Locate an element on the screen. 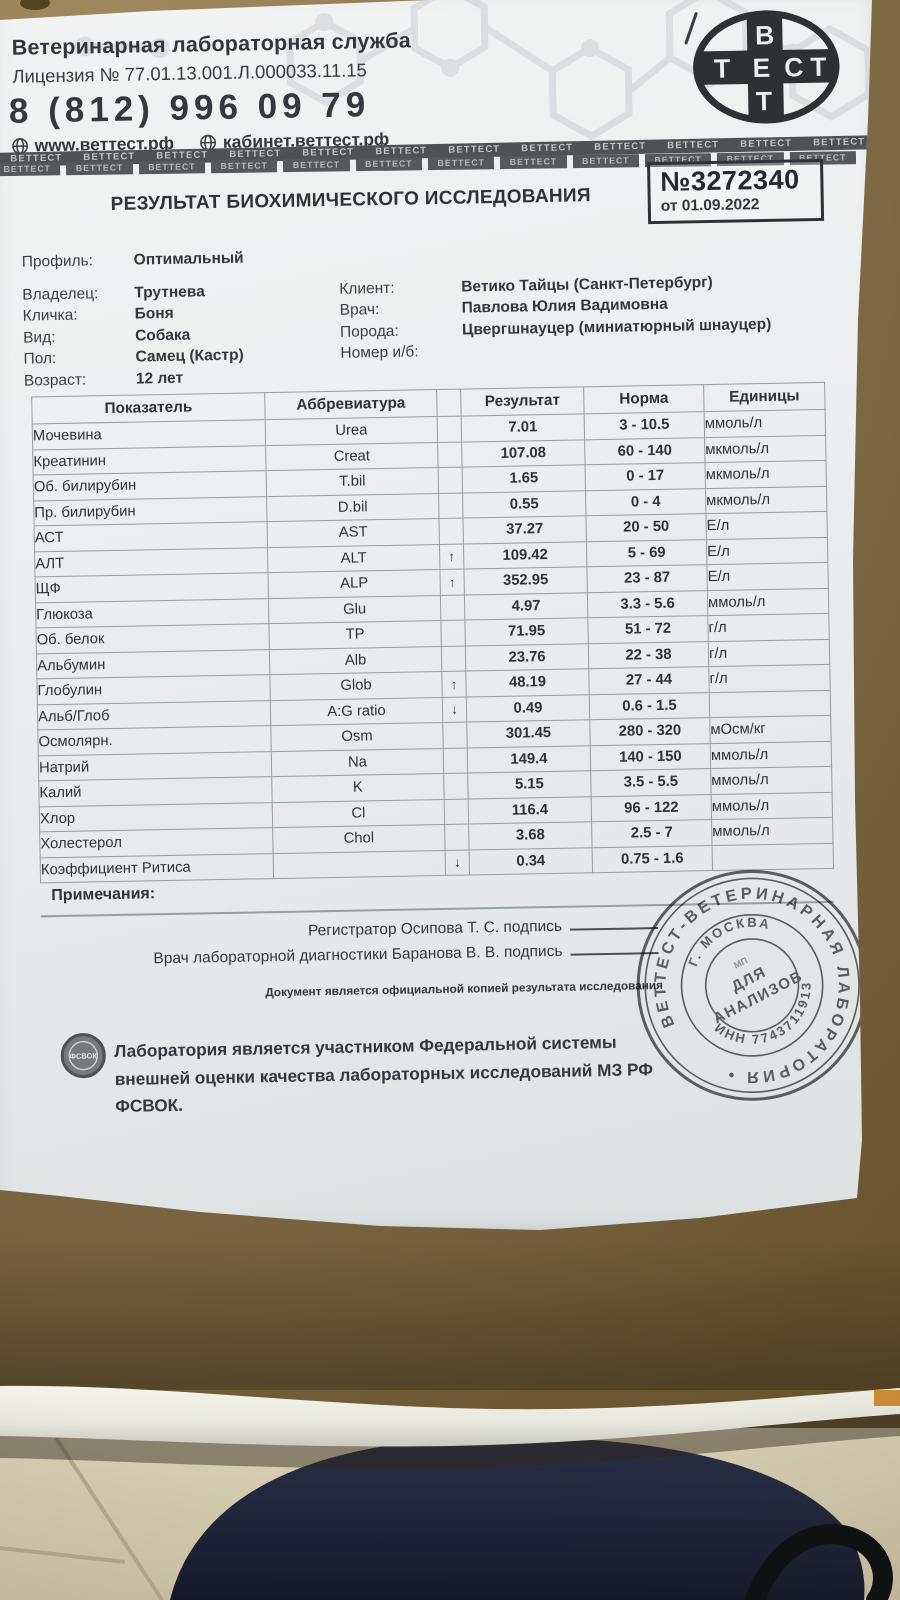 This screenshot has height=1600, width=900. field-label: Клиент: is located at coordinates (367, 288).